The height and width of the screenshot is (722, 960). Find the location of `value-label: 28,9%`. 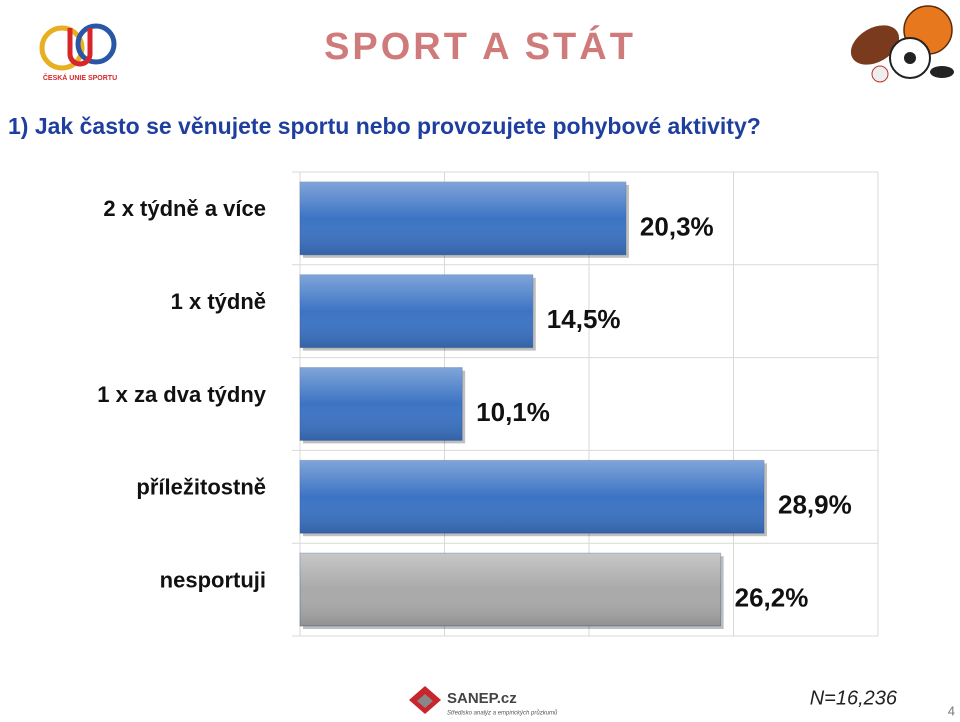

value-label: 28,9% is located at coordinates (815, 505).